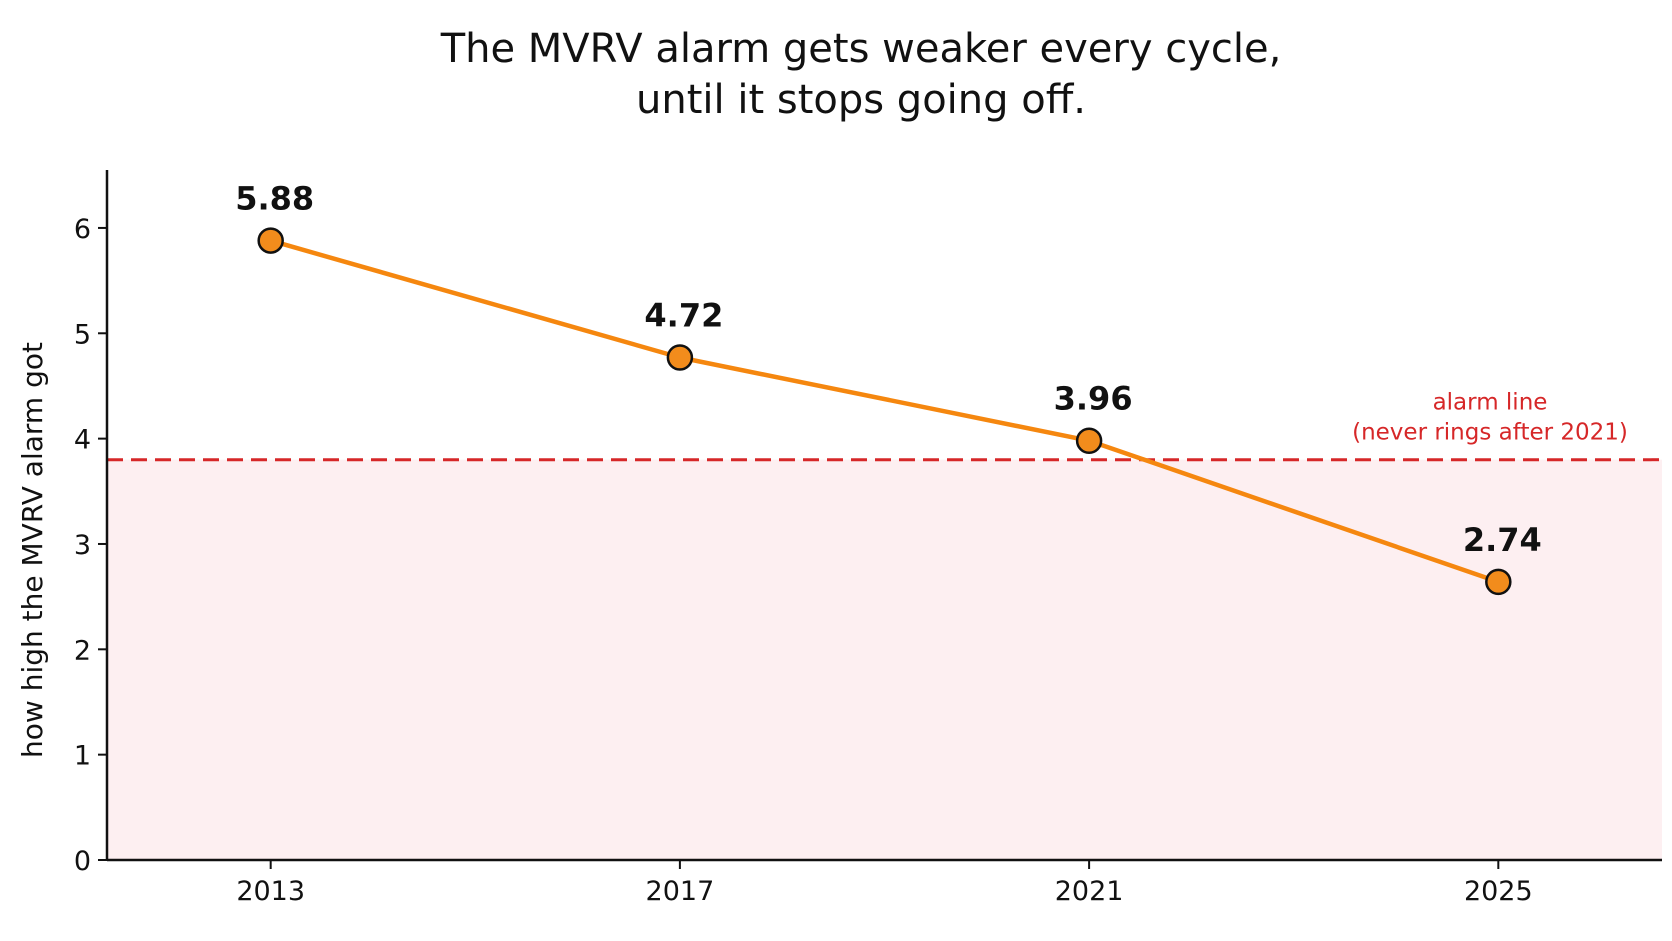 This screenshot has width=1672, height=941. I want to click on y-tick-label: 3, so click(82, 545).